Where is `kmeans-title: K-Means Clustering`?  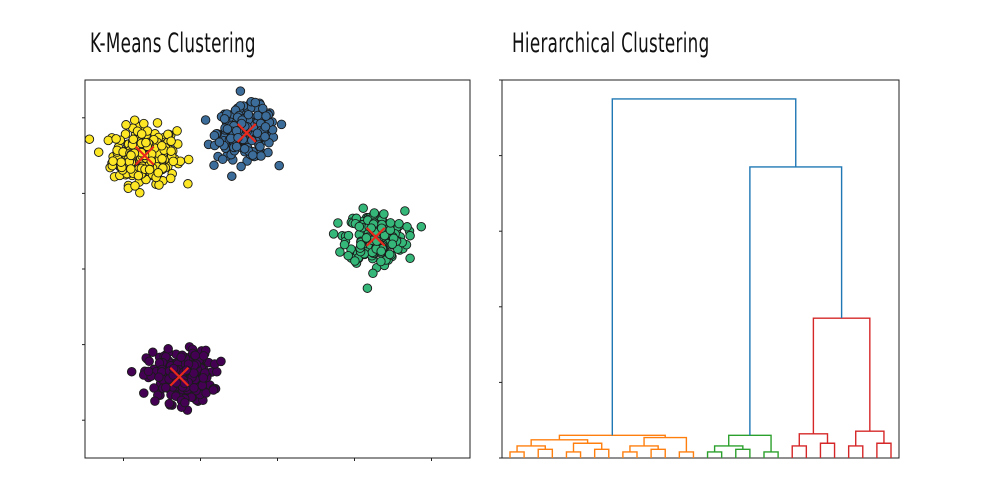 kmeans-title: K-Means Clustering is located at coordinates (173, 43).